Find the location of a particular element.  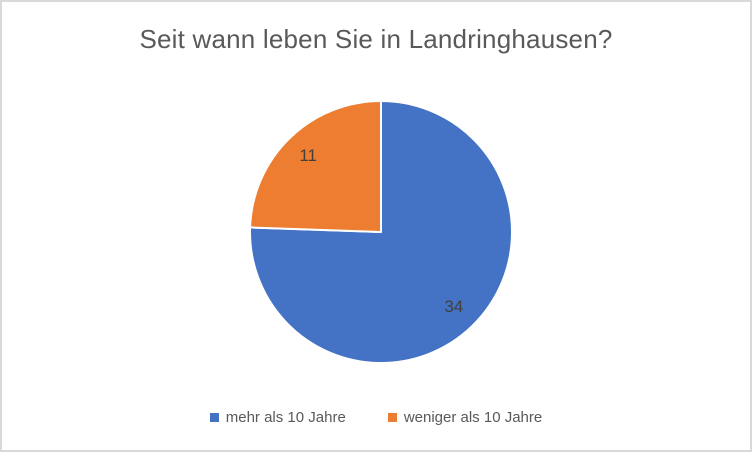

legend-item-weniger-als-10-jahre: weniger als 10 Jahre is located at coordinates (465, 417).